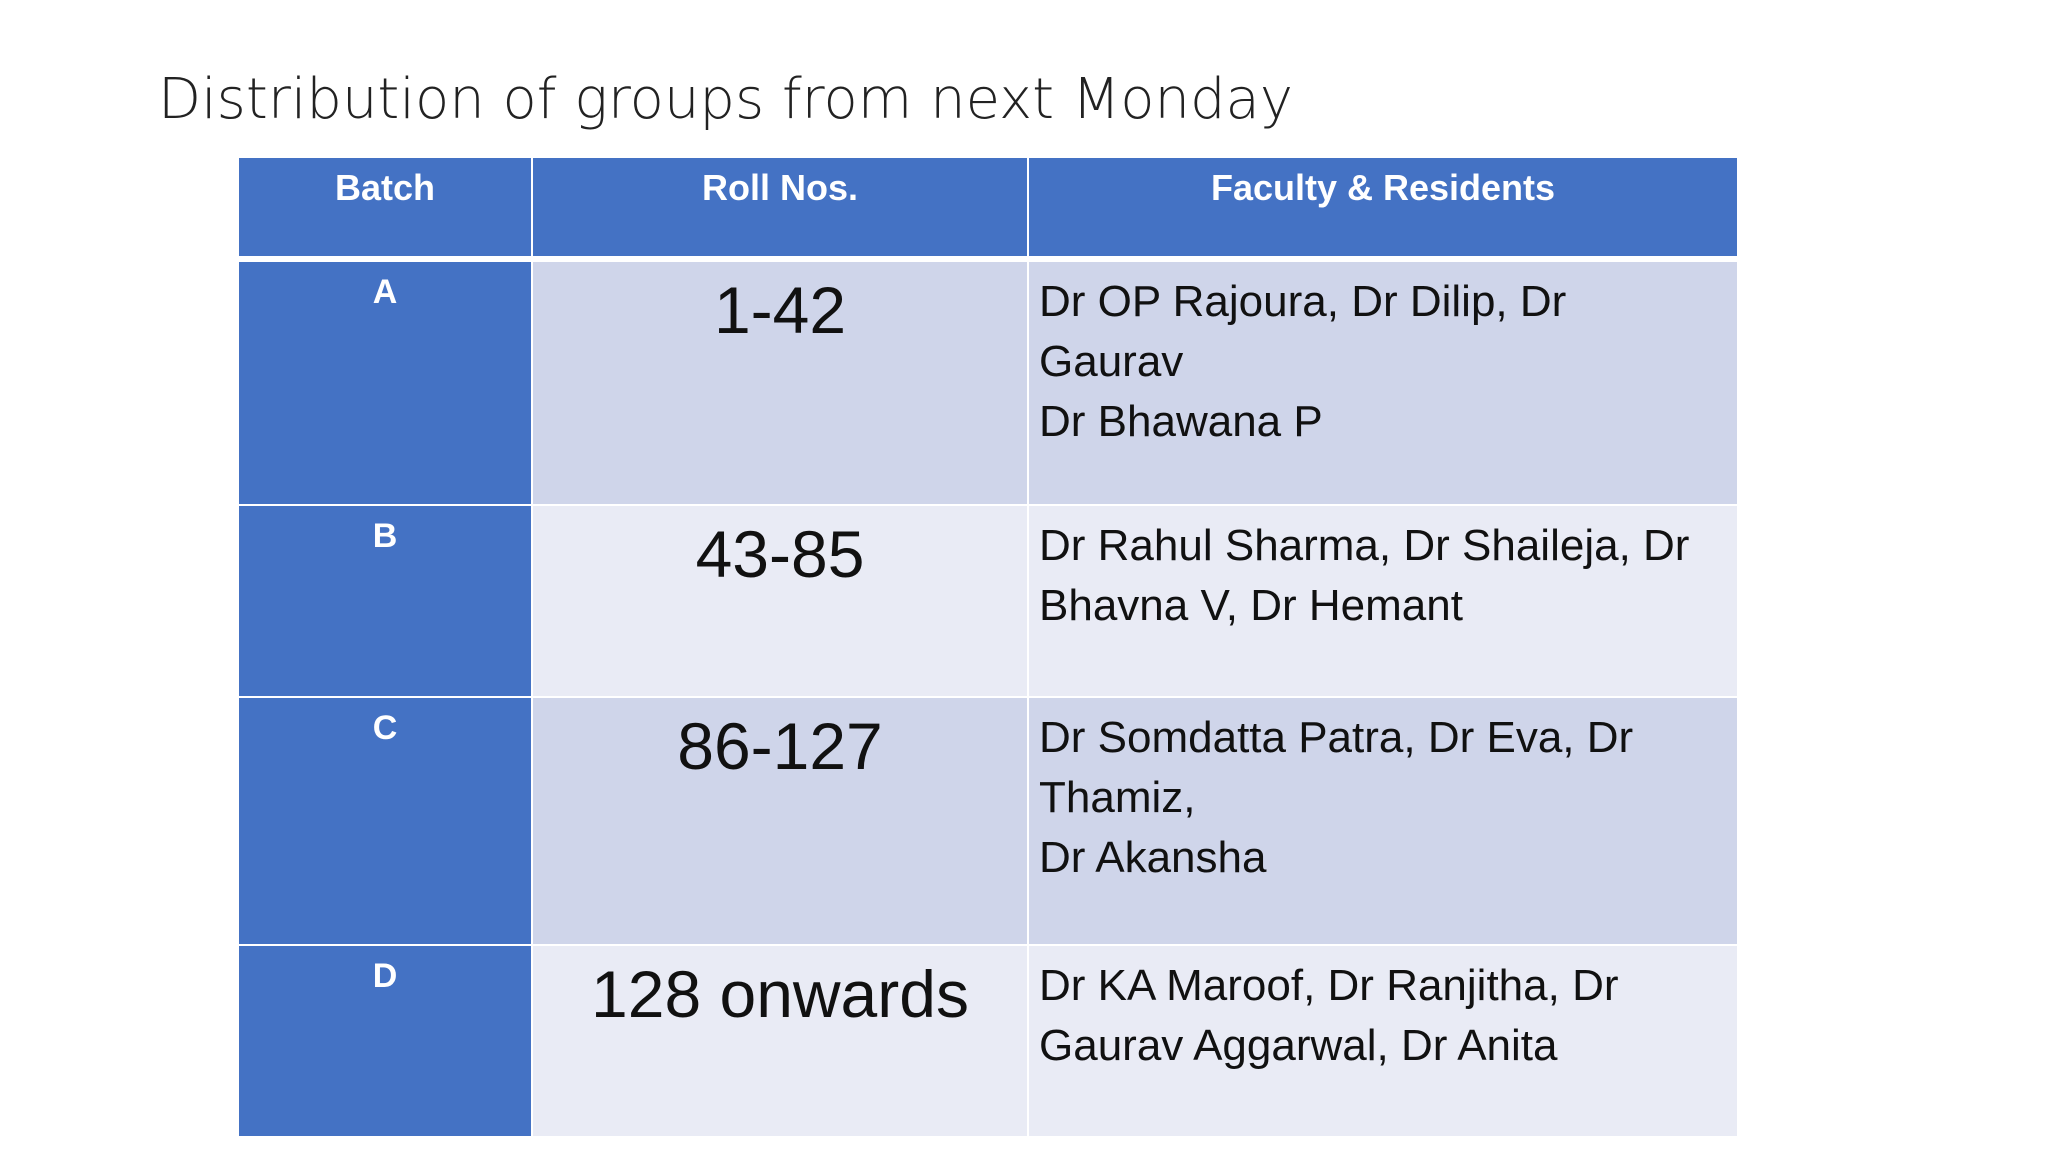 The height and width of the screenshot is (1152, 2048). I want to click on faculty-line: Dr Rahul Sharma, Dr Shaileja, Dr, so click(1364, 545).